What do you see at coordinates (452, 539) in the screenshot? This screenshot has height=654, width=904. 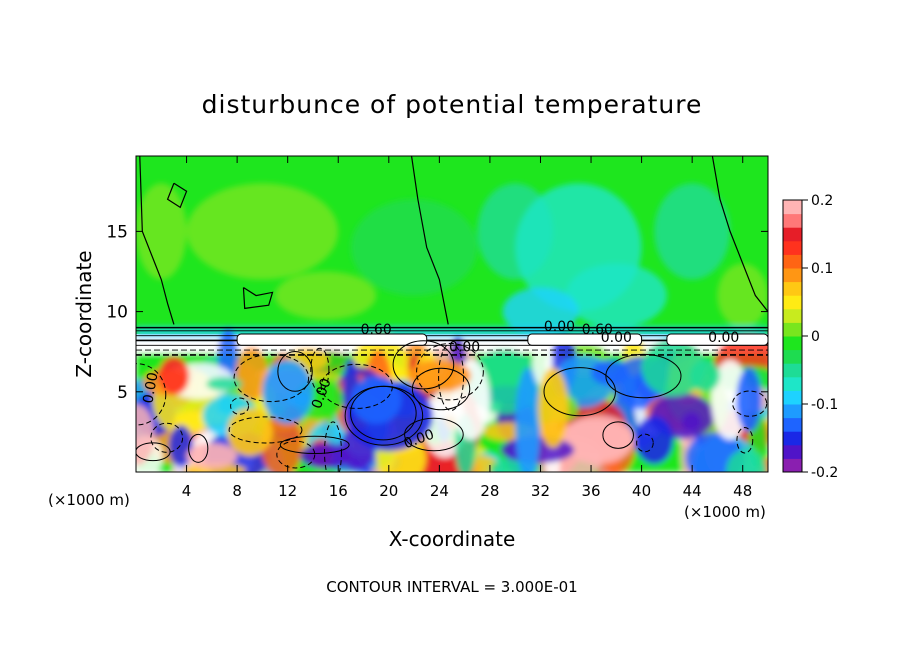 I see `x-axis-label: X-coordinate` at bounding box center [452, 539].